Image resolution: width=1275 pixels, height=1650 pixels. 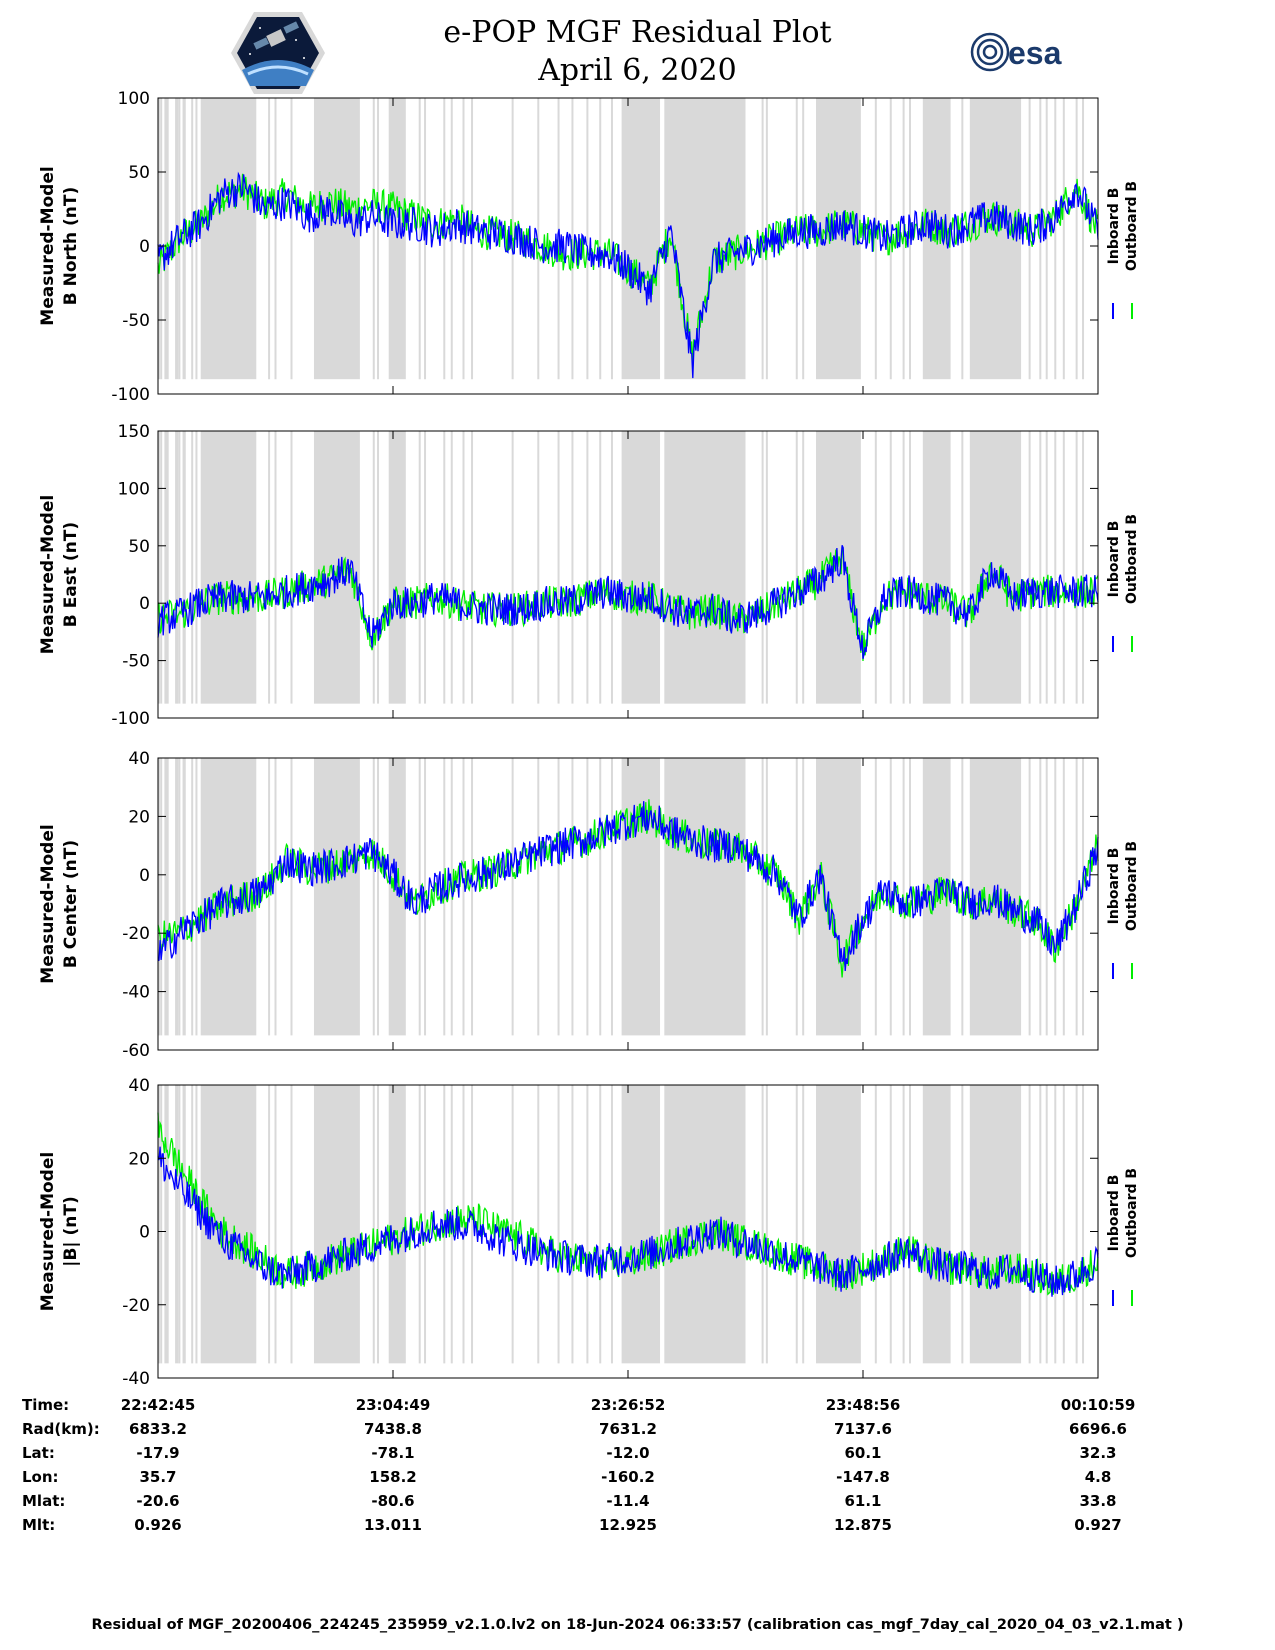 What do you see at coordinates (38, 1525) in the screenshot?
I see `axis-row-label: Mlt:` at bounding box center [38, 1525].